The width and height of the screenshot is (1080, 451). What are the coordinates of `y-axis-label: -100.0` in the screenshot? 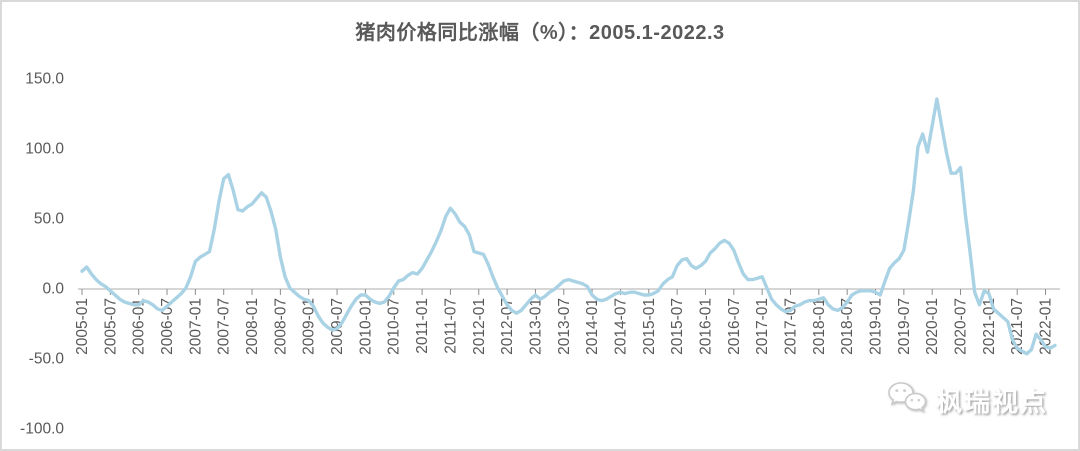 It's located at (42, 429).